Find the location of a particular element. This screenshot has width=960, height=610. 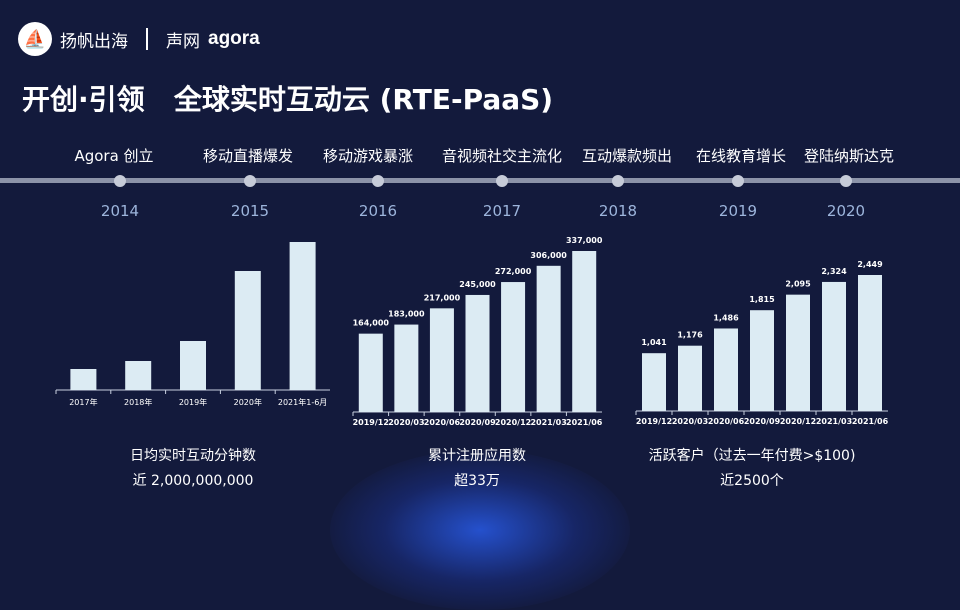

data-label: 1,486 is located at coordinates (726, 317).